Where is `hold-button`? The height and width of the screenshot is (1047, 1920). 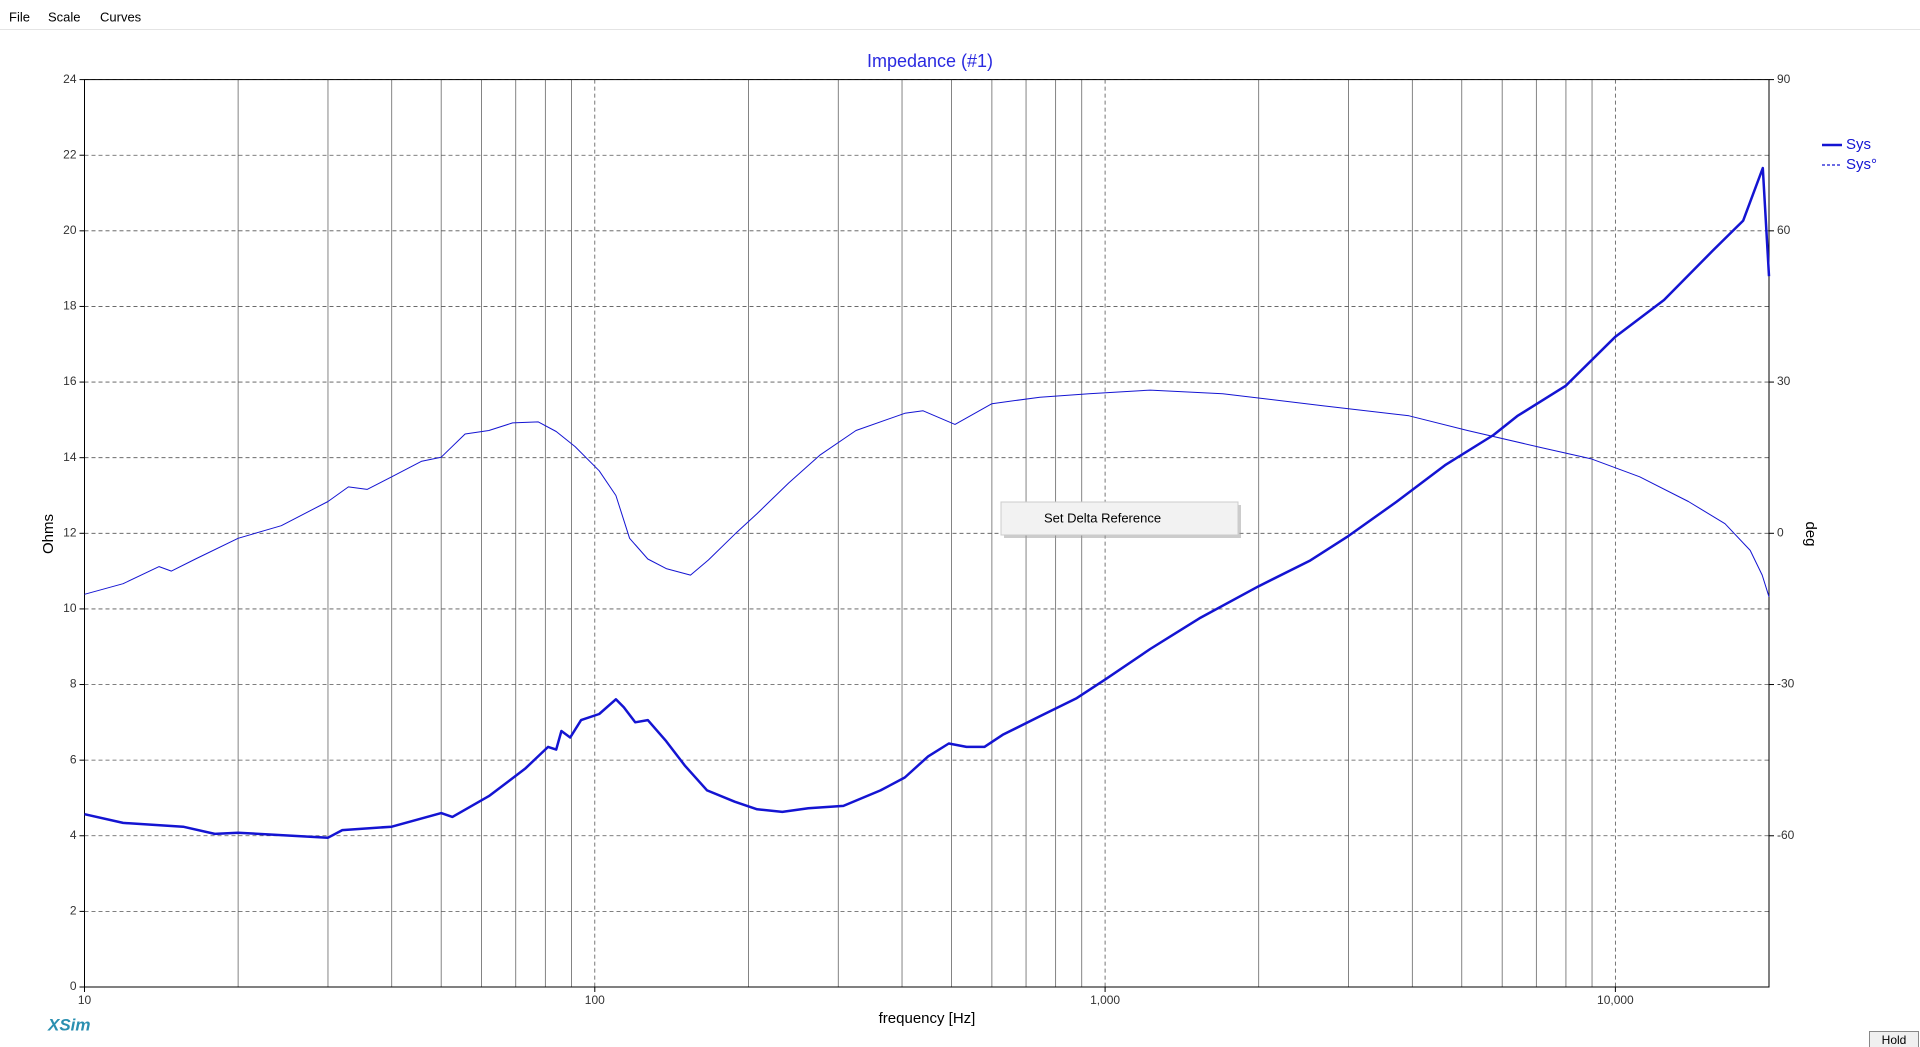
hold-button is located at coordinates (1894, 1039).